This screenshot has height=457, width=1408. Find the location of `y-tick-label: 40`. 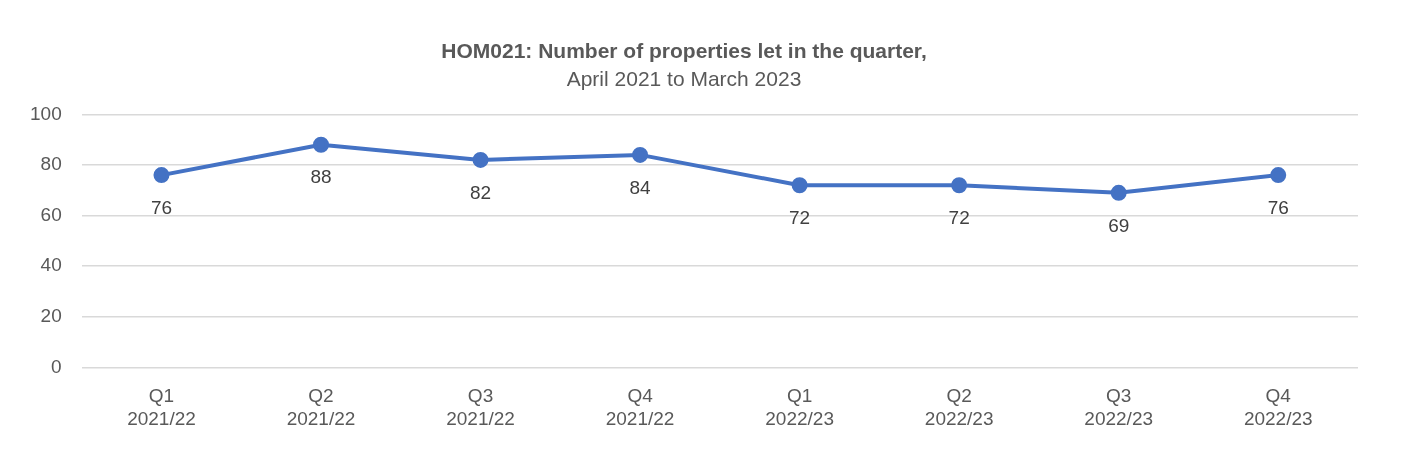

y-tick-label: 40 is located at coordinates (51, 265).